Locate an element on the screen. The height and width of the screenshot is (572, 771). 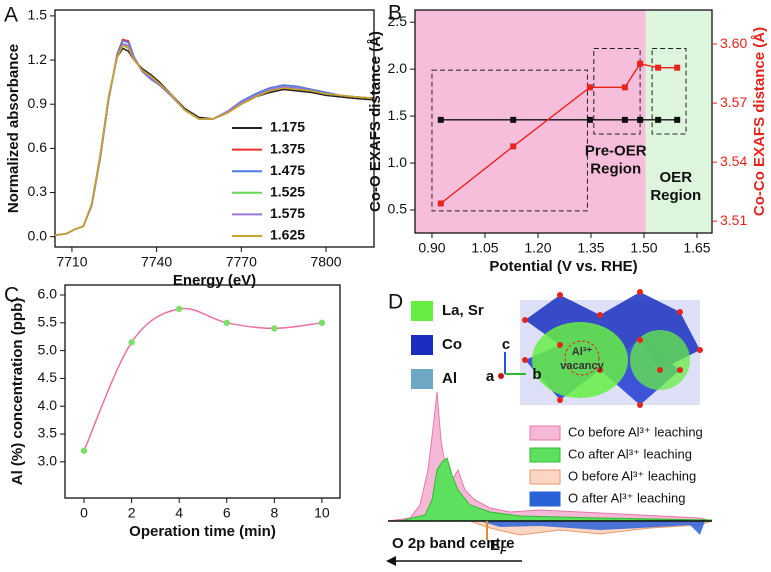
y-tick-label: 0.6 is located at coordinates (38, 147).